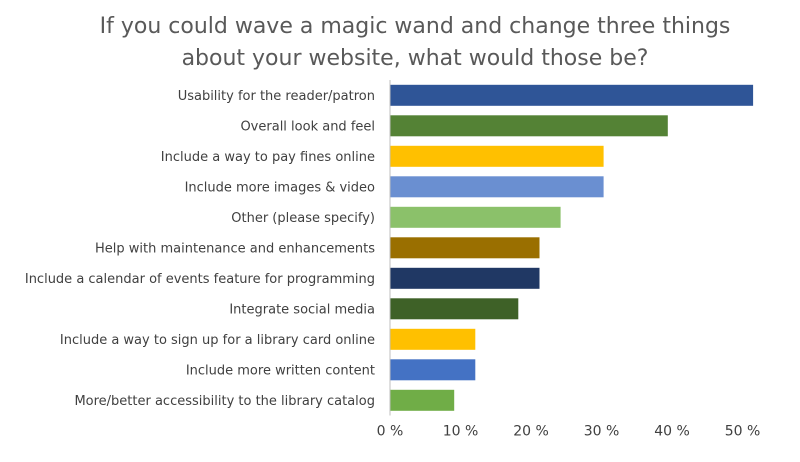  What do you see at coordinates (276, 96) in the screenshot?
I see `category-label-0: Usability for the reader/patron` at bounding box center [276, 96].